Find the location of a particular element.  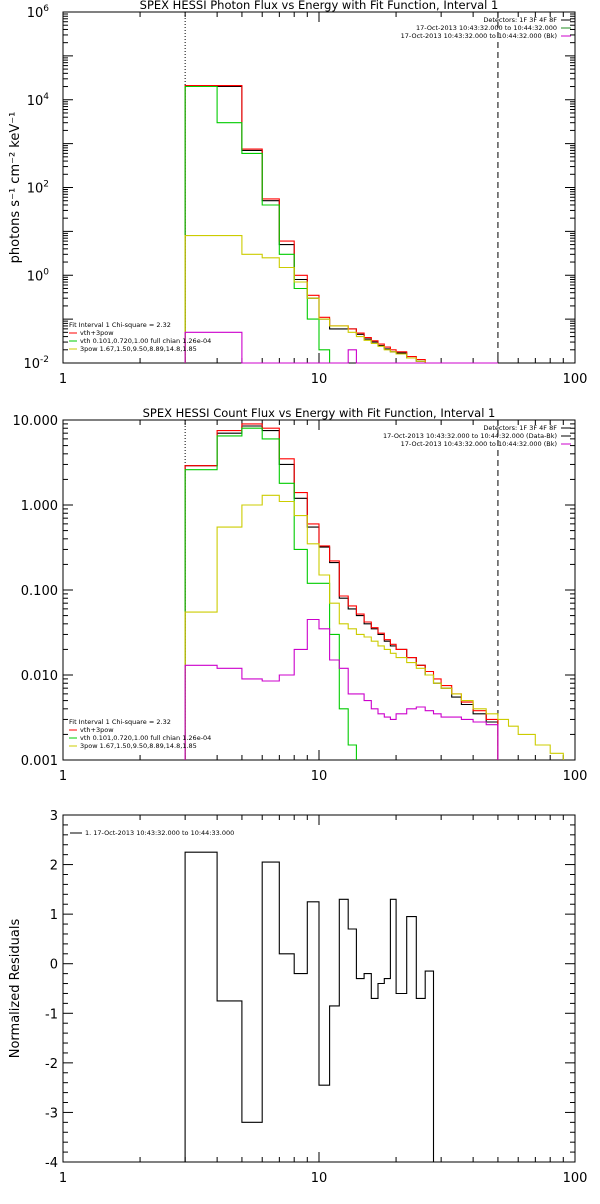

panel-2-series-1-line is located at coordinates (341, 592).